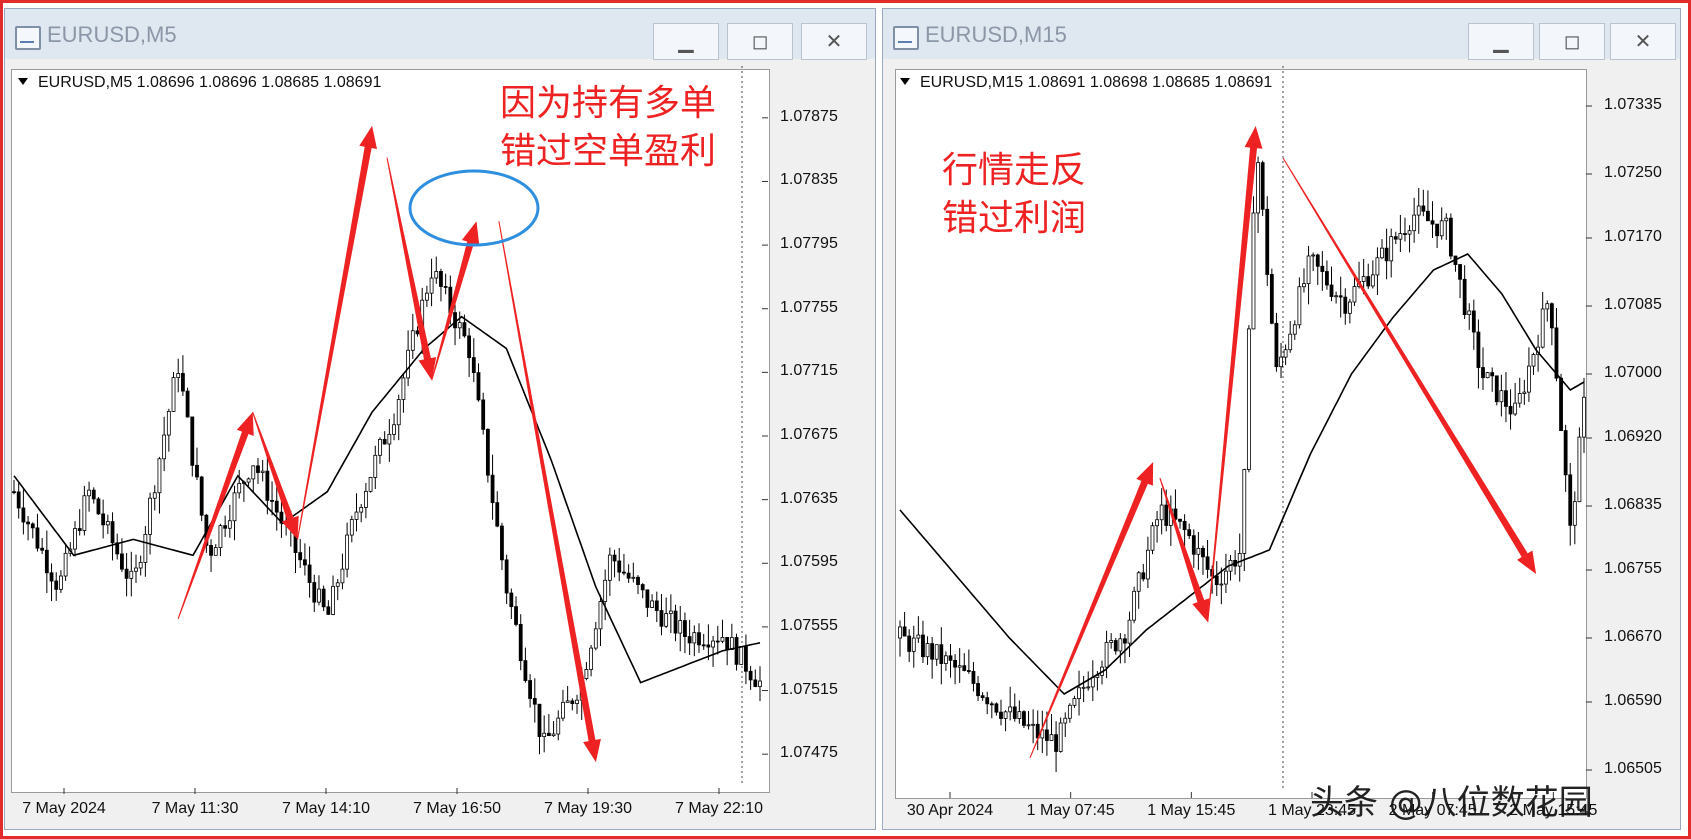 The height and width of the screenshot is (839, 1691). Describe the element at coordinates (440, 34) in the screenshot. I see `titlebar-m5: EURUSD,M5 ▁ ◻ ✕` at that location.